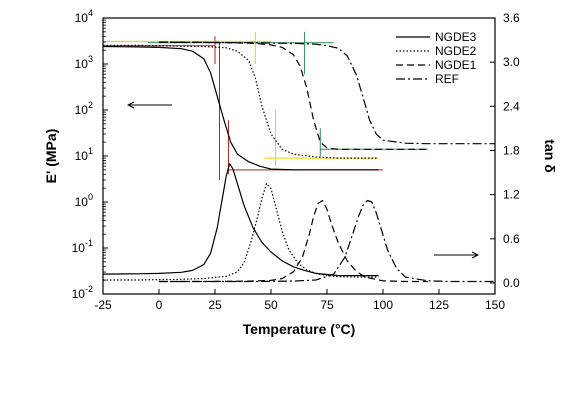 The width and height of the screenshot is (580, 408). What do you see at coordinates (82, 292) in the screenshot?
I see `y-left-tick-label: 10⁻²` at bounding box center [82, 292].